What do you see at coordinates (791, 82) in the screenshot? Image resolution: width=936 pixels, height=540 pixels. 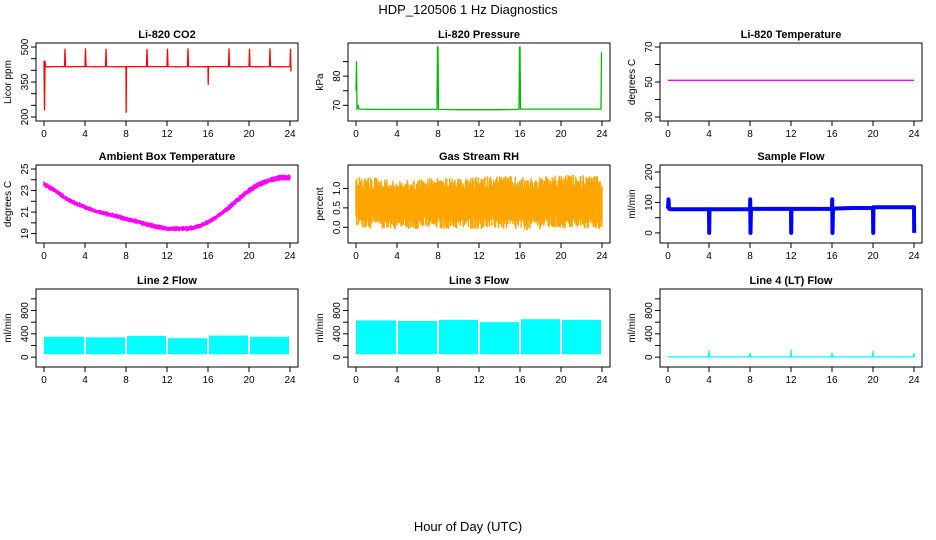 I see `plot-frame` at bounding box center [791, 82].